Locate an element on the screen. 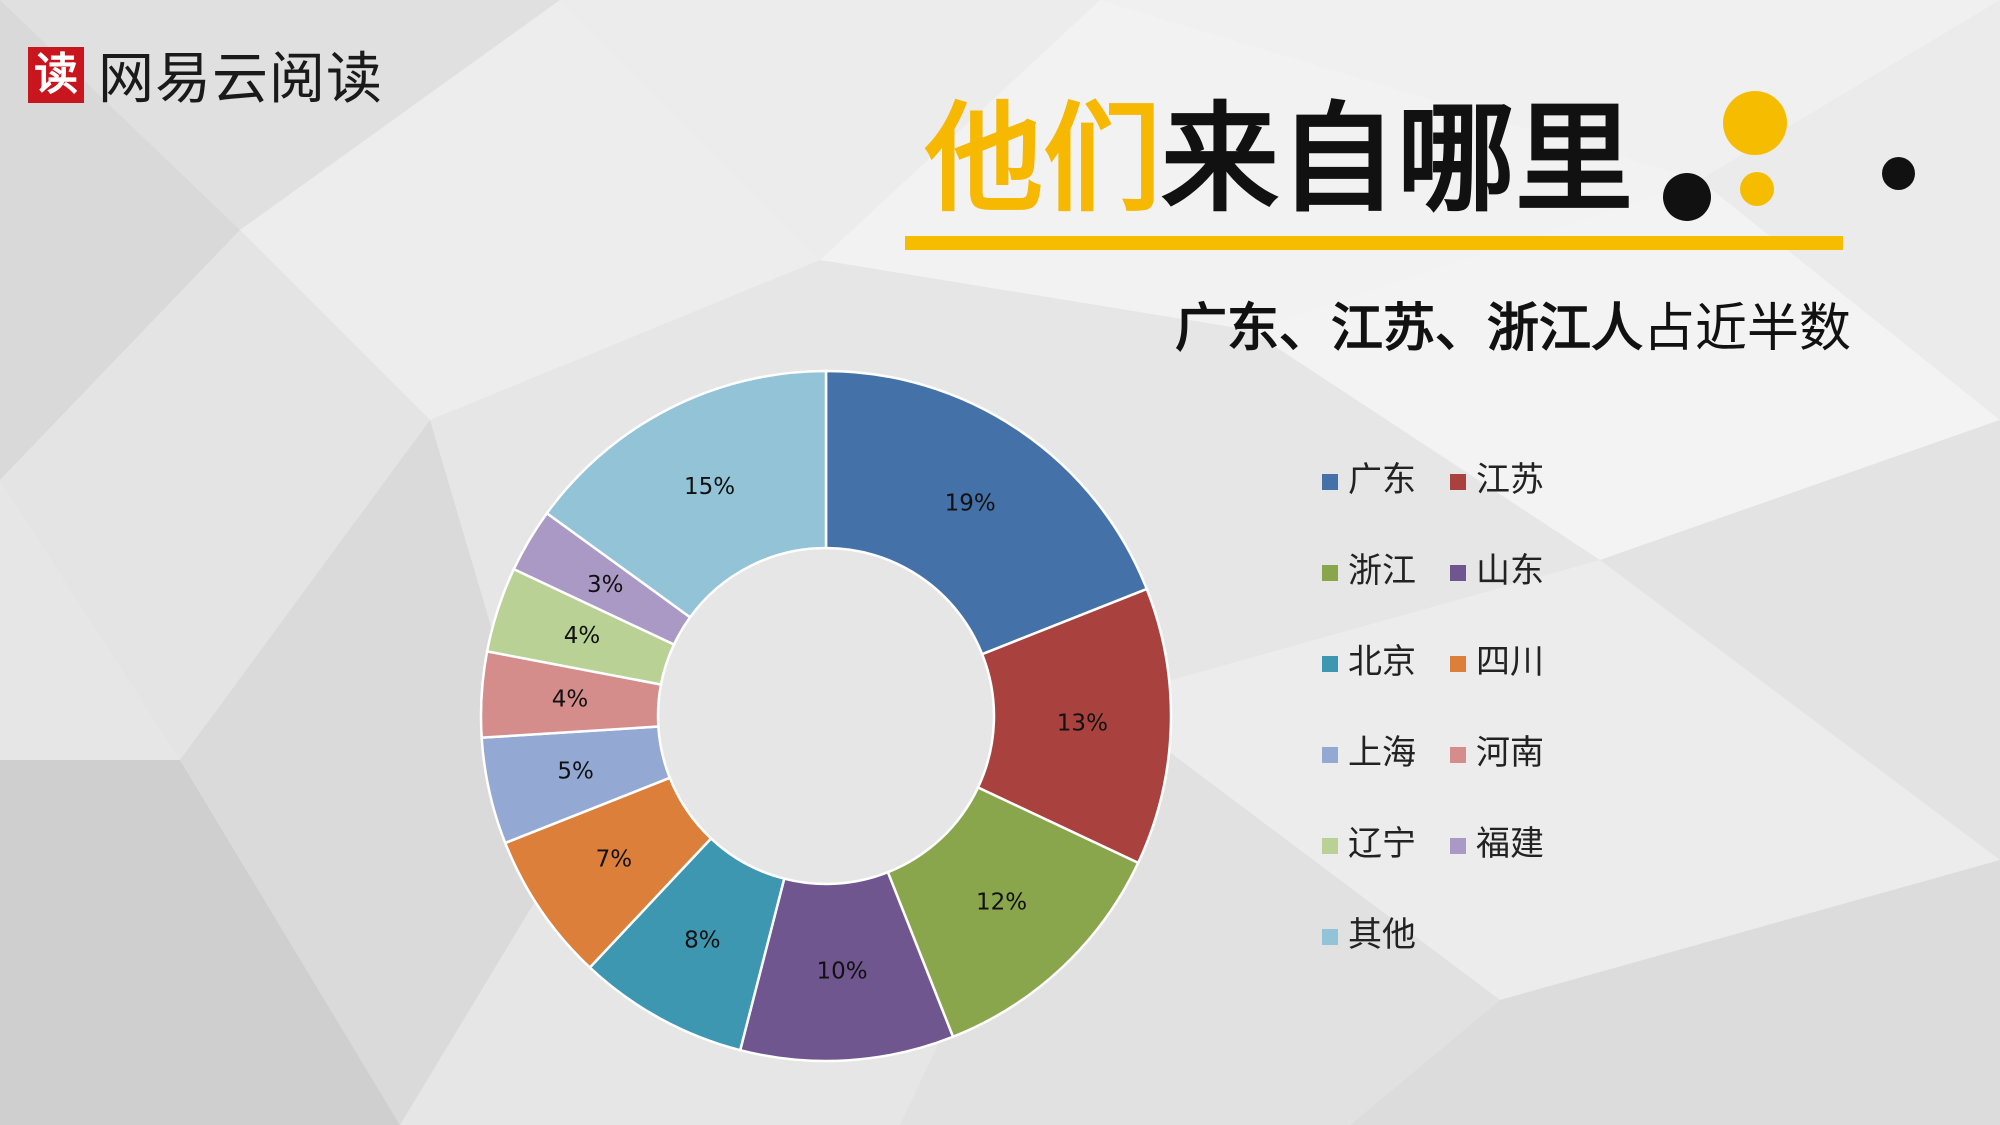 The image size is (2000, 1125). chart-legend: 广东 江苏浙江 山东北京 四川上海 河南辽宁 福建其他 is located at coordinates (1462, 733).